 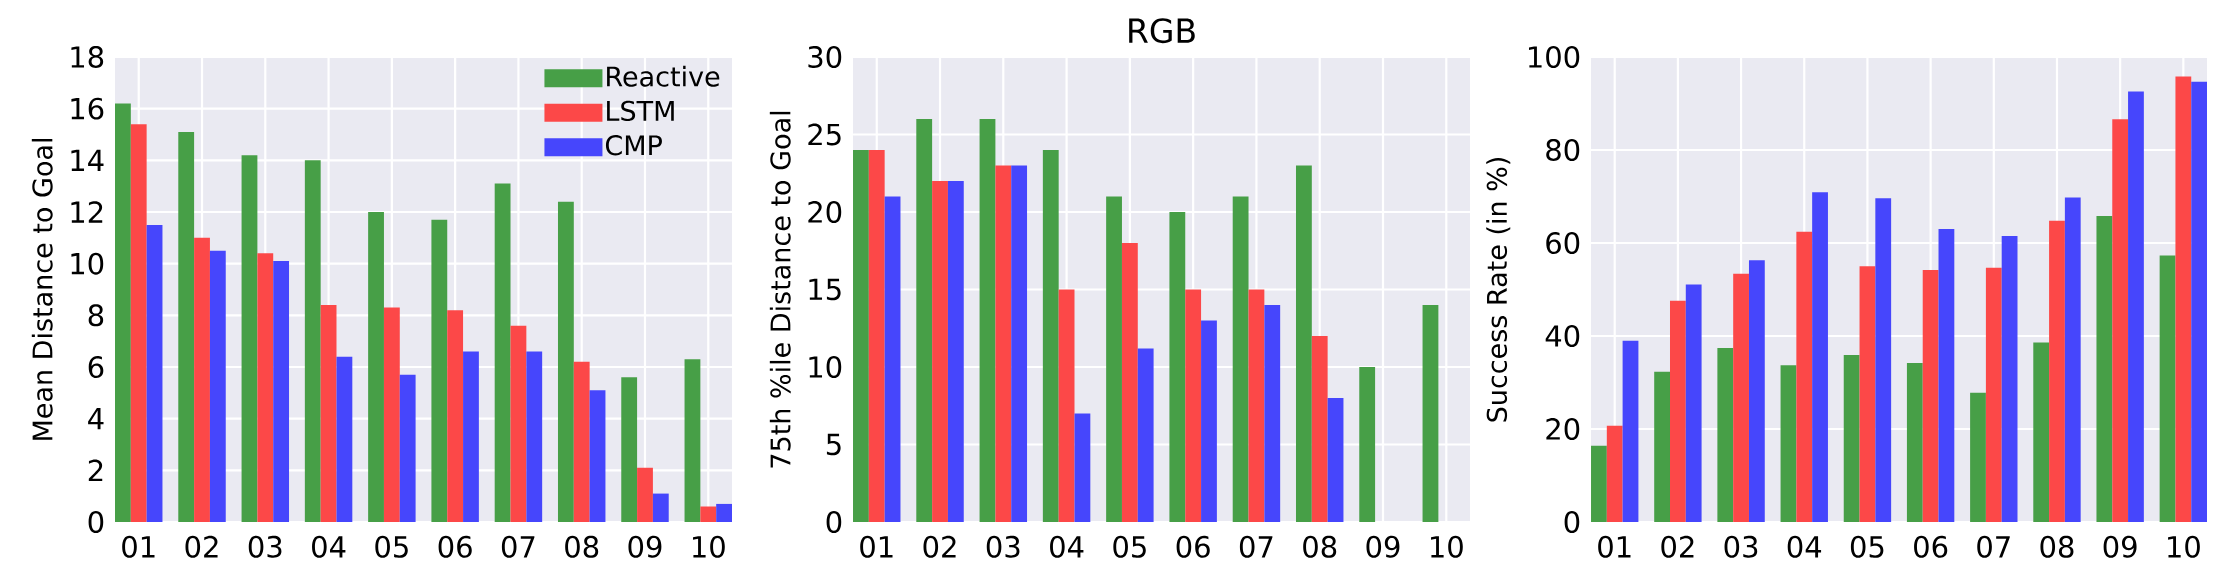 What do you see at coordinates (96, 367) in the screenshot?
I see `y-tick-label: 6` at bounding box center [96, 367].